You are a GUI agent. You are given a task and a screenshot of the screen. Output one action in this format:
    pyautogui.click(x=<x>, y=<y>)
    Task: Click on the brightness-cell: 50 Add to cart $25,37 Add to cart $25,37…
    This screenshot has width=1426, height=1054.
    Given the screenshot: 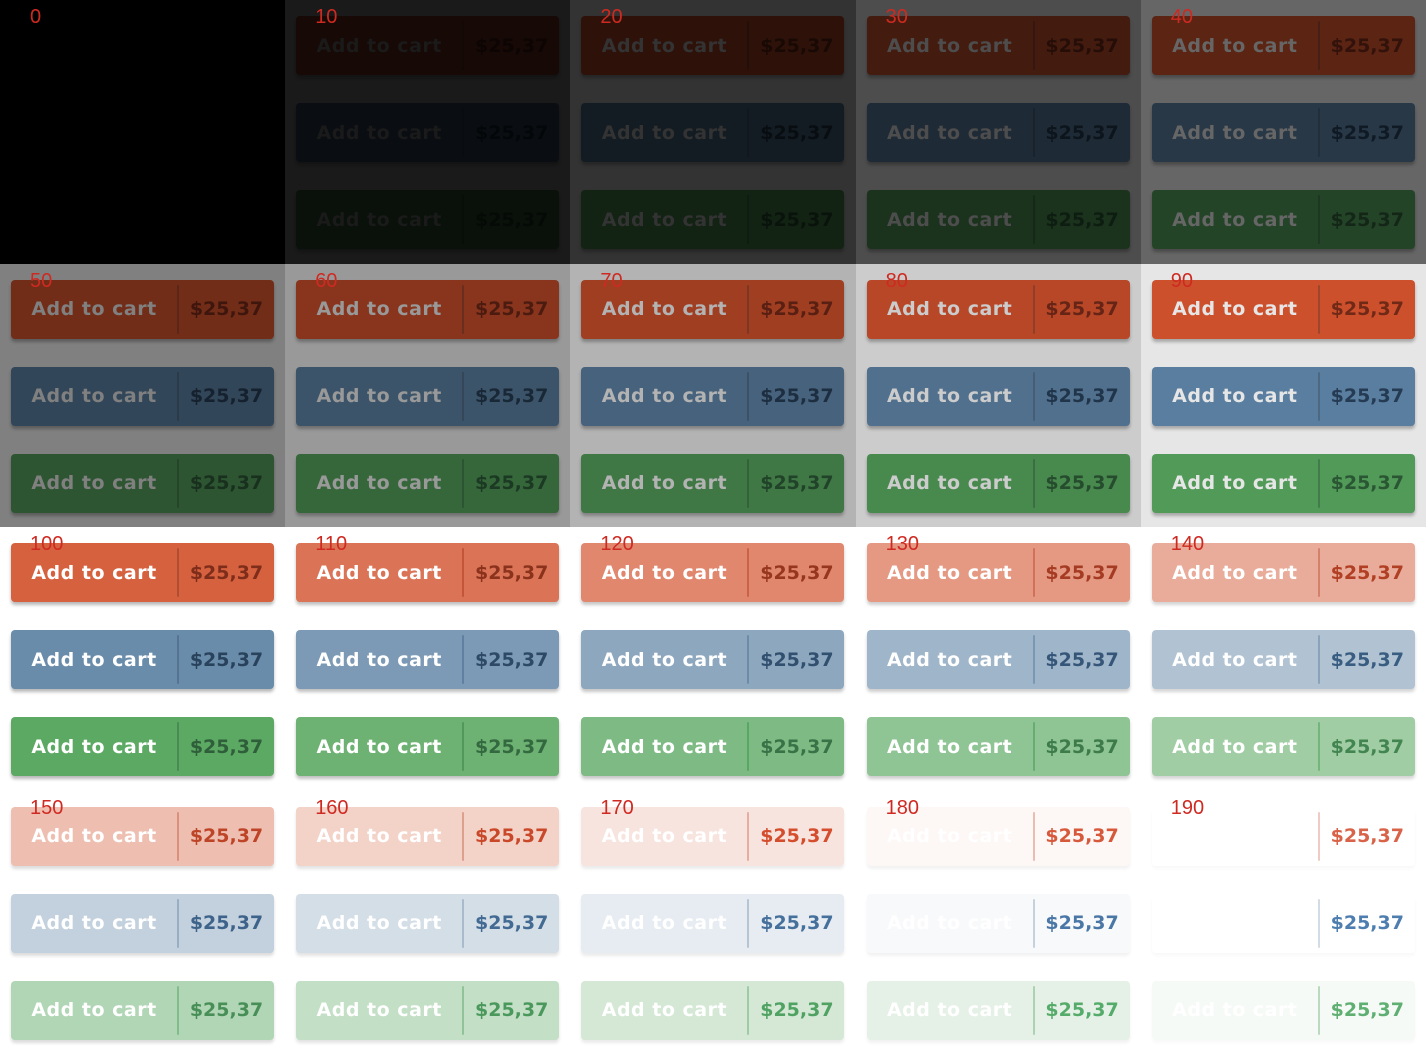 What is the action you would take?
    pyautogui.click(x=143, y=395)
    